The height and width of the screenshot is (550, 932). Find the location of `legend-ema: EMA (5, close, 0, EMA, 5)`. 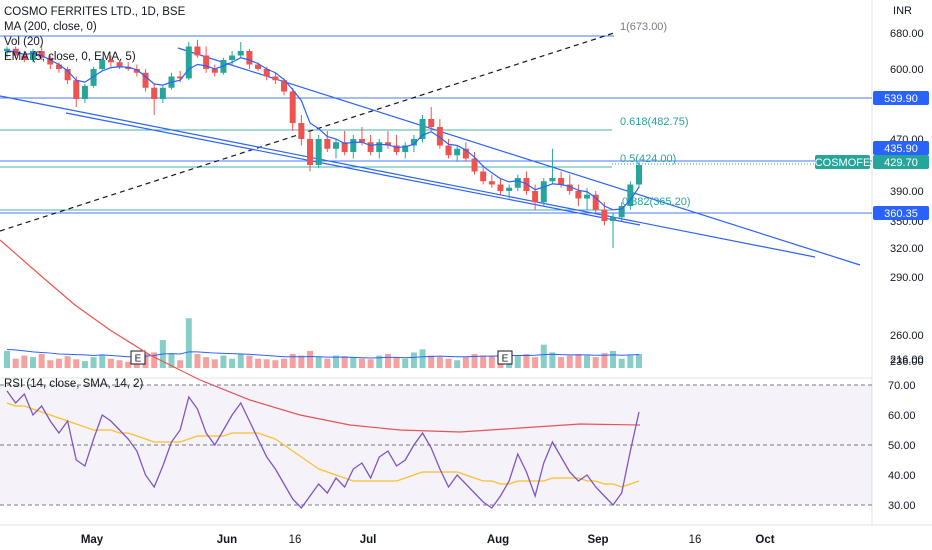

legend-ema: EMA (5, close, 0, EMA, 5) is located at coordinates (70, 57).